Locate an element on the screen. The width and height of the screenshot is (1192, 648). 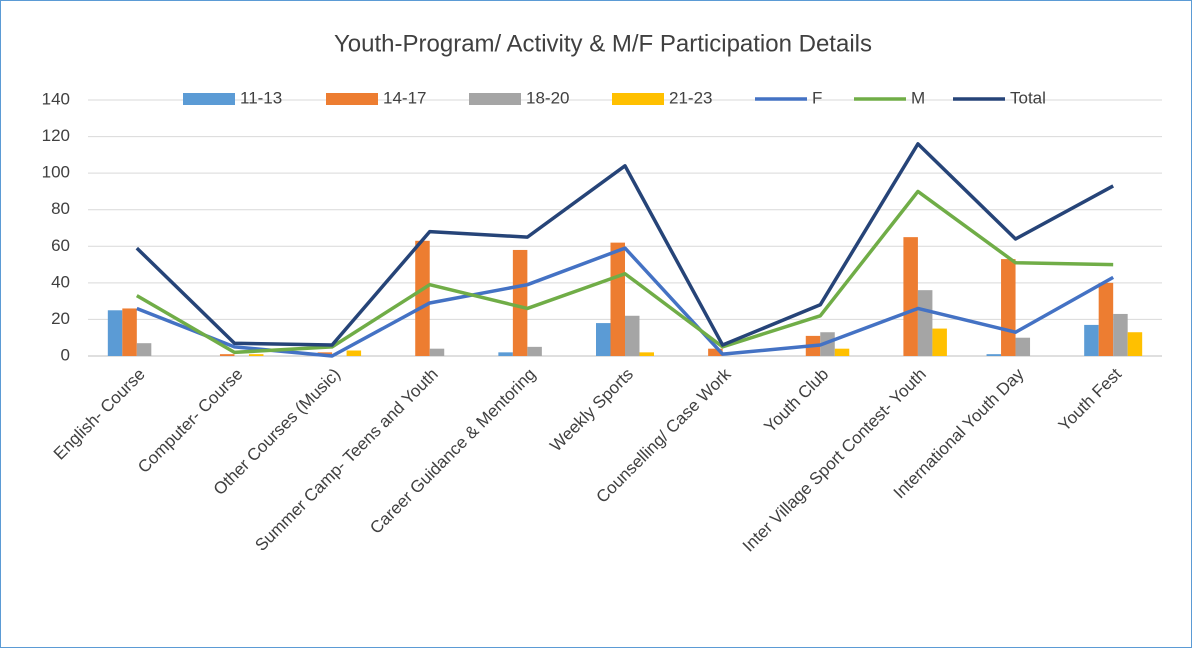
y-tick-label: 120 is located at coordinates (56, 135).